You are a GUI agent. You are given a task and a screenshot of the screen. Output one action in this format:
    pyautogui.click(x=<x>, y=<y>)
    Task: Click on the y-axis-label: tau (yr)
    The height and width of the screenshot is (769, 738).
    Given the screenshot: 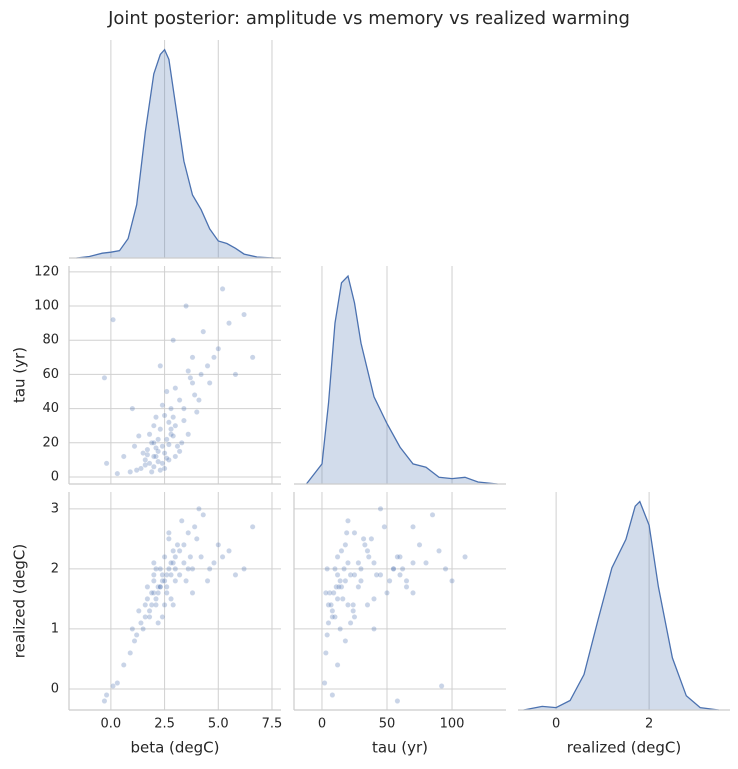 What is the action you would take?
    pyautogui.click(x=20, y=375)
    